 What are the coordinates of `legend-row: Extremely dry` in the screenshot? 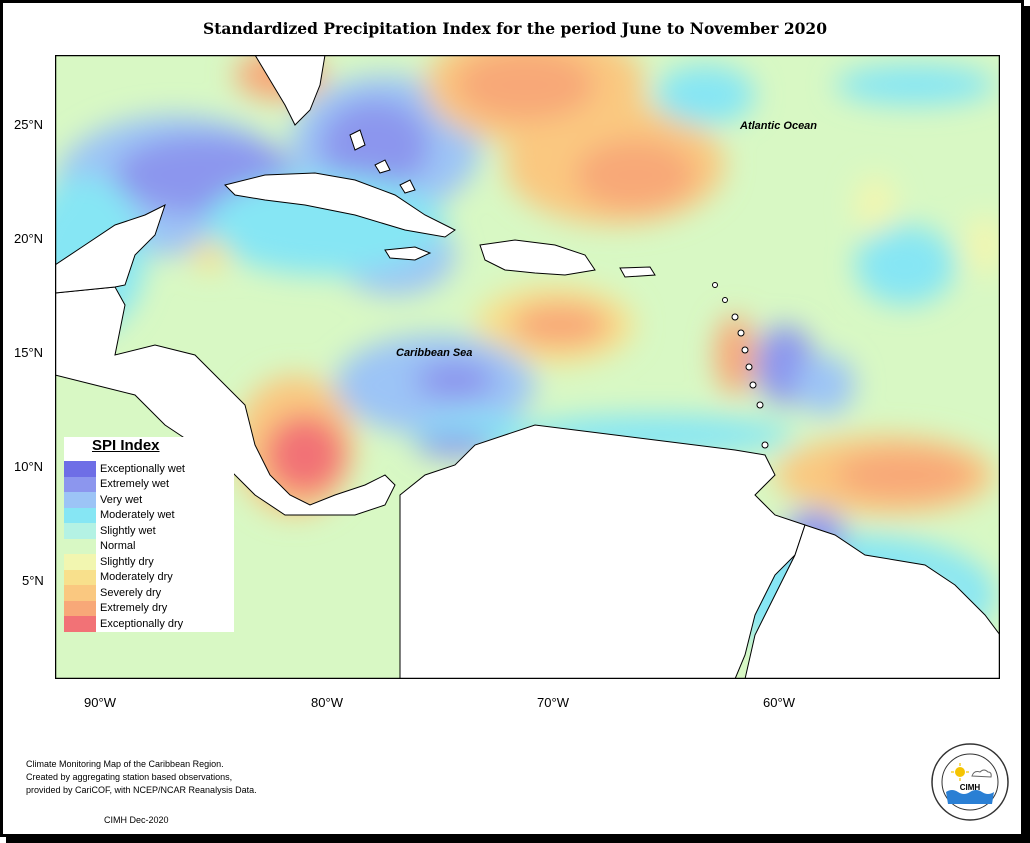 It's located at (149, 608).